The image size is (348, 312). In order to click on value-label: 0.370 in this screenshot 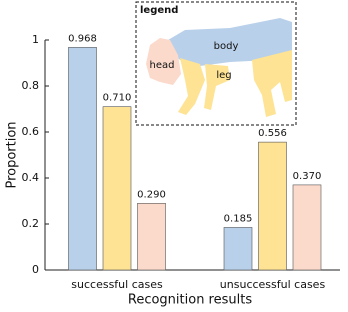, I will do `click(307, 176)`.